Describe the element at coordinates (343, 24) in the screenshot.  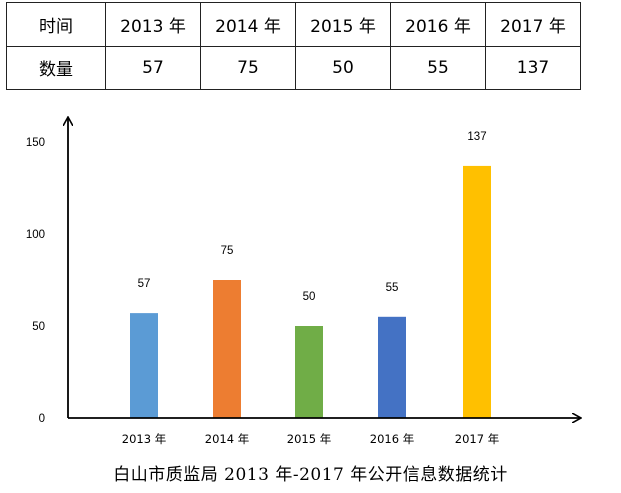
I see `table-cell-year: 2015 年` at that location.